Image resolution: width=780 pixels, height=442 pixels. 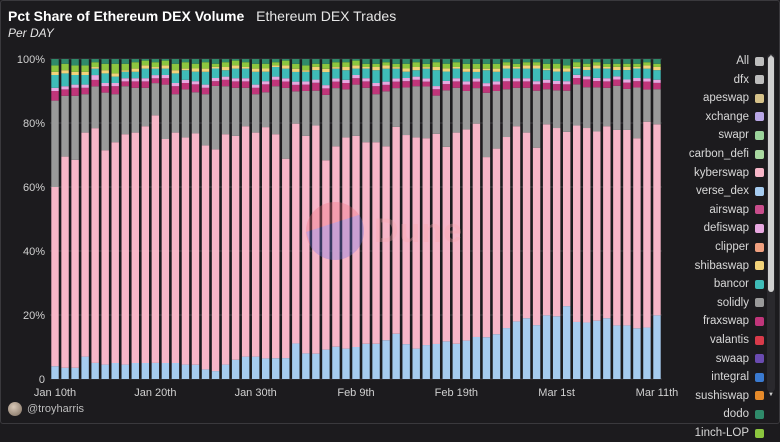 What do you see at coordinates (729, 173) in the screenshot?
I see `legend-item: kyberswap` at bounding box center [729, 173].